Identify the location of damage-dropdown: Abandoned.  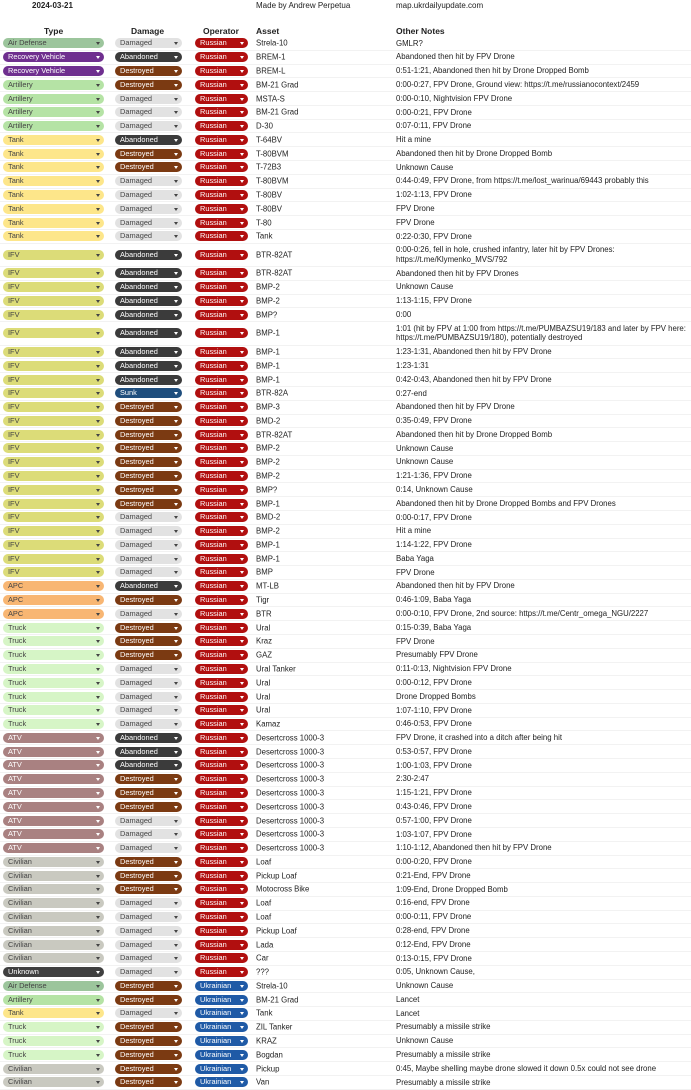
(148, 765).